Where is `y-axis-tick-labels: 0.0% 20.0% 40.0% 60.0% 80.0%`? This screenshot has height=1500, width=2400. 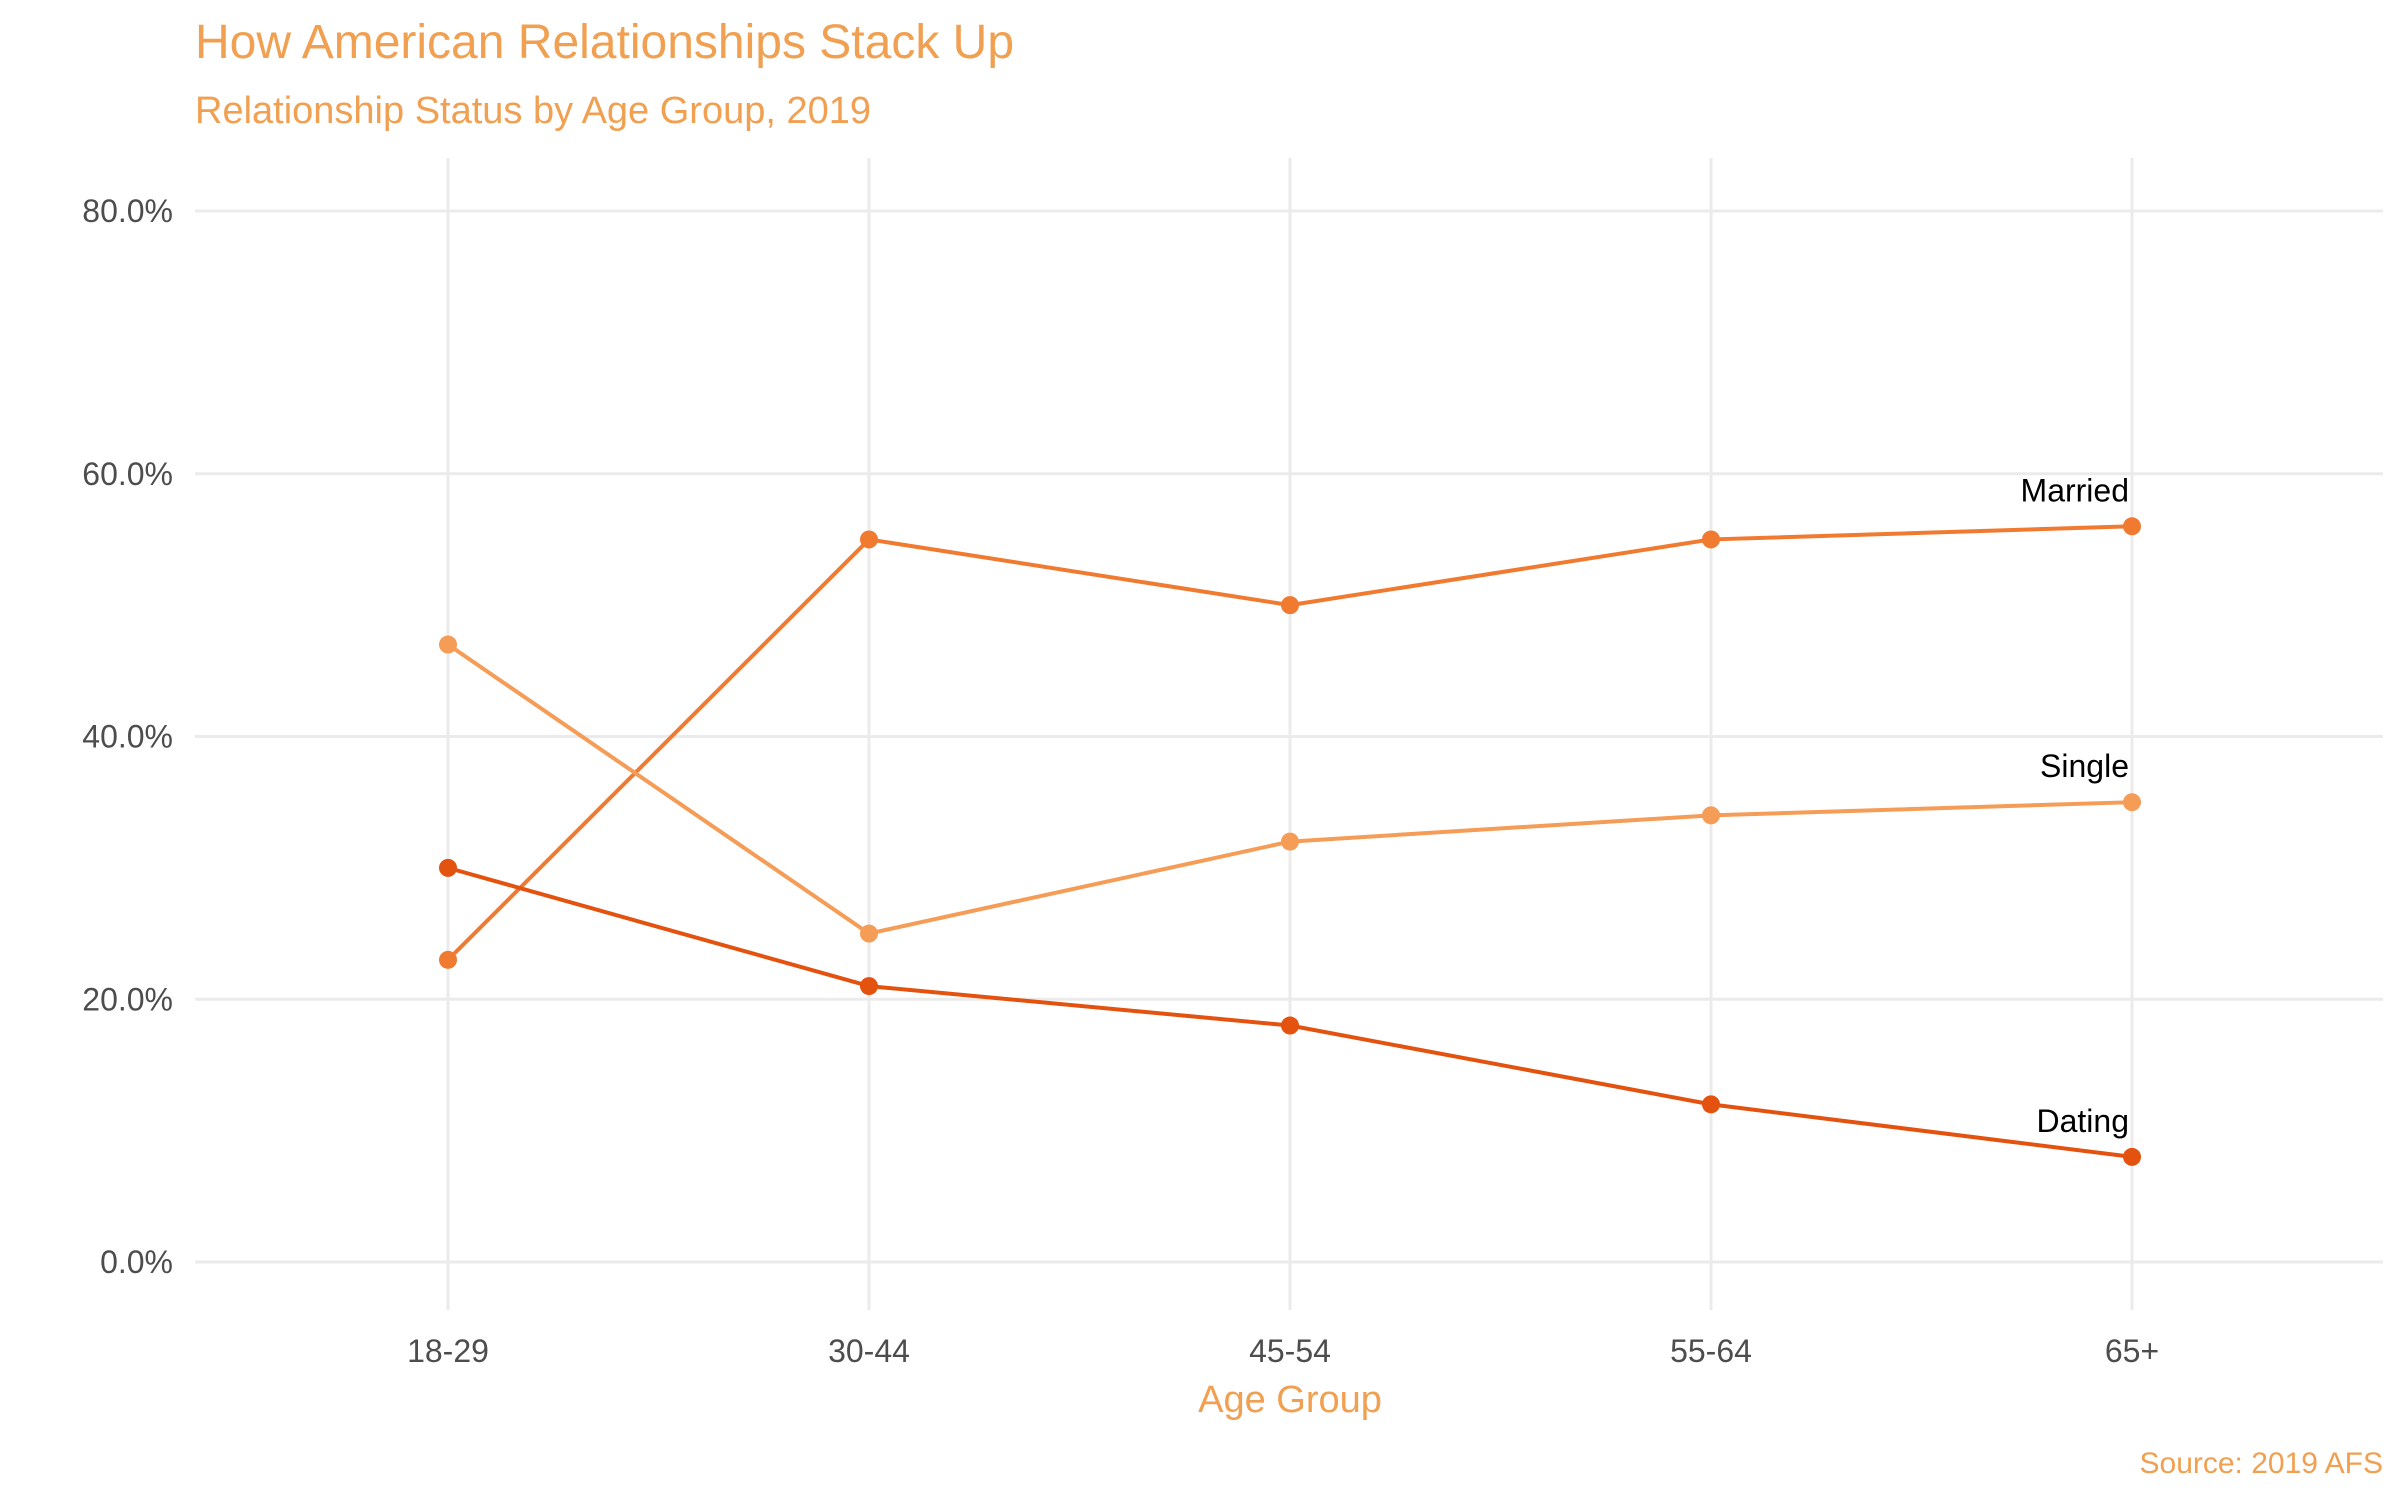
y-axis-tick-labels: 0.0% 20.0% 40.0% 60.0% 80.0% is located at coordinates (127, 736).